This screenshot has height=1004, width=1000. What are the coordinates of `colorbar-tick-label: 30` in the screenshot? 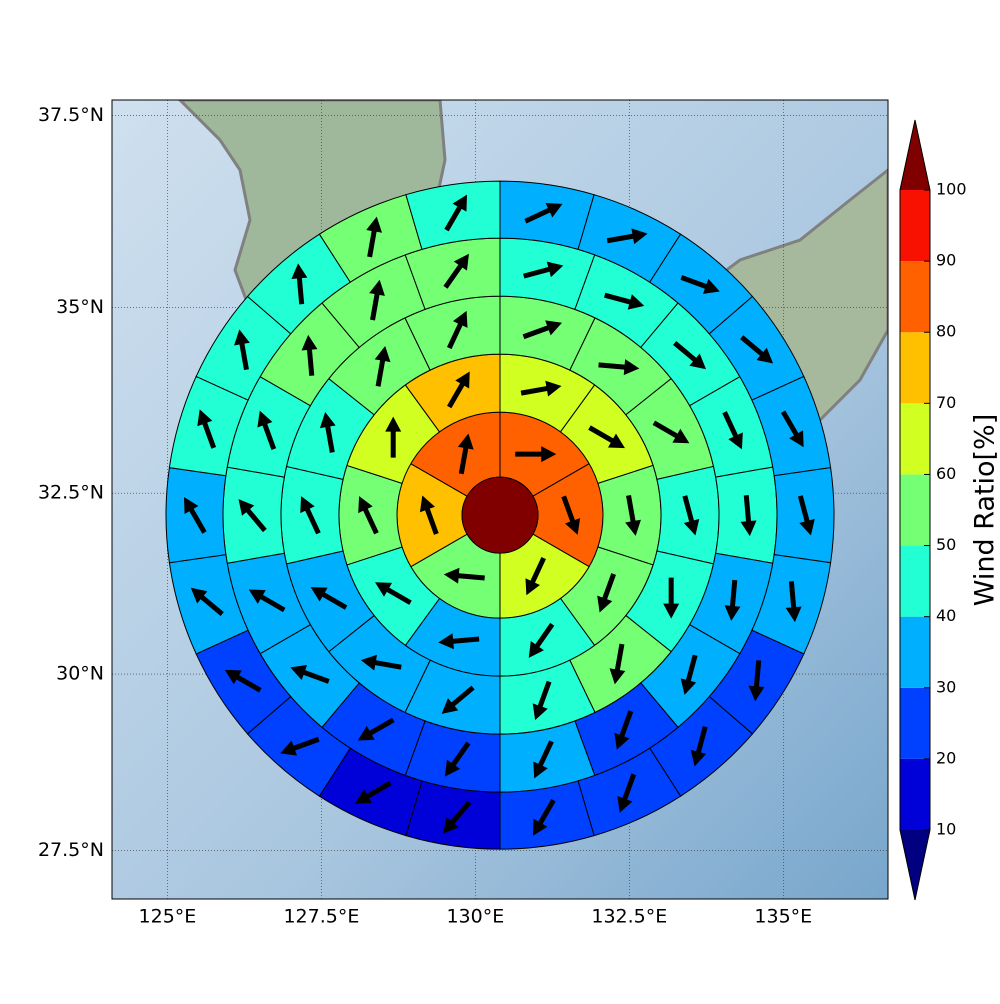 It's located at (946, 686).